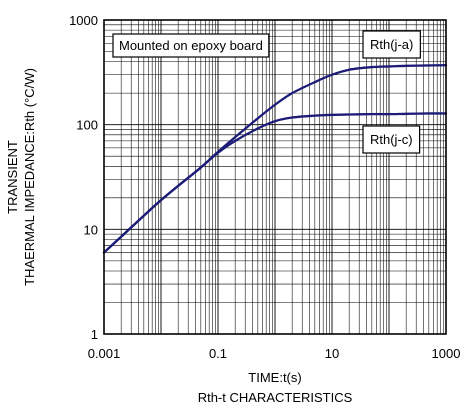  Describe the element at coordinates (94, 334) in the screenshot. I see `y-tick-label: 1` at that location.